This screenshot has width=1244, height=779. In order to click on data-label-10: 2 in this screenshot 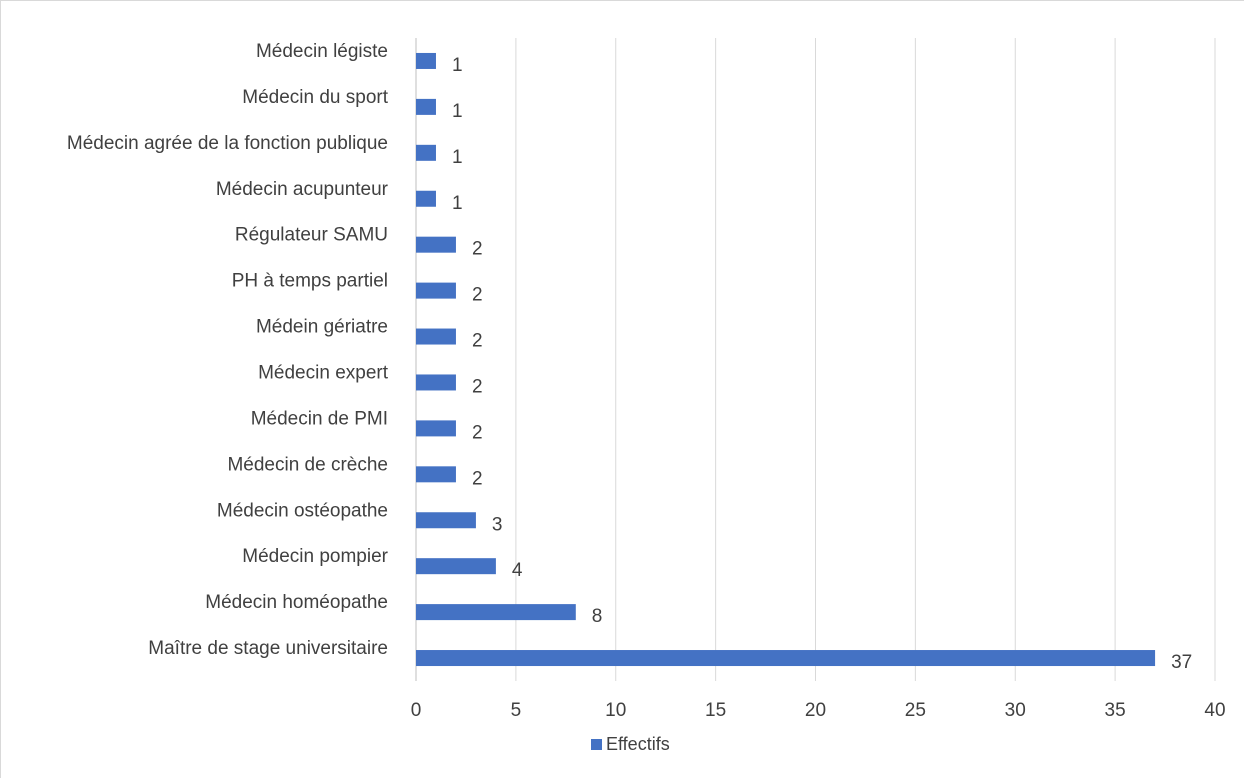, I will do `click(477, 478)`.